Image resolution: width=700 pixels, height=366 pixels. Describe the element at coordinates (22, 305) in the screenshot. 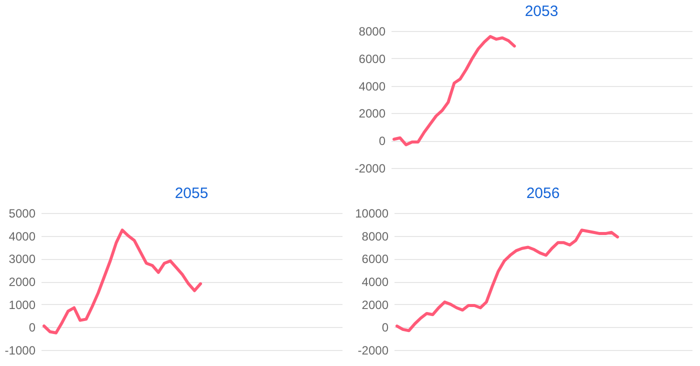

I see `y-tick-label: 1000` at that location.